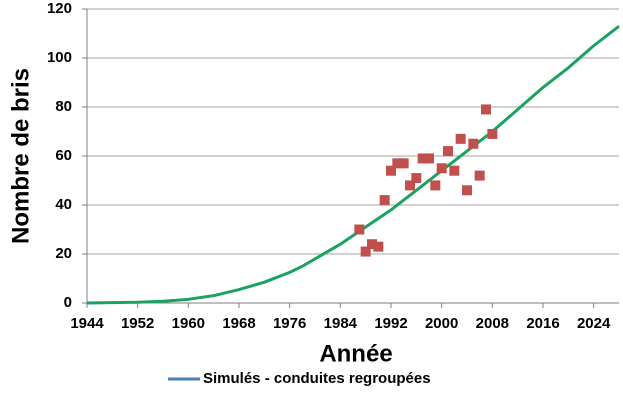  I want to click on y-tick-label: 0, so click(68, 302).